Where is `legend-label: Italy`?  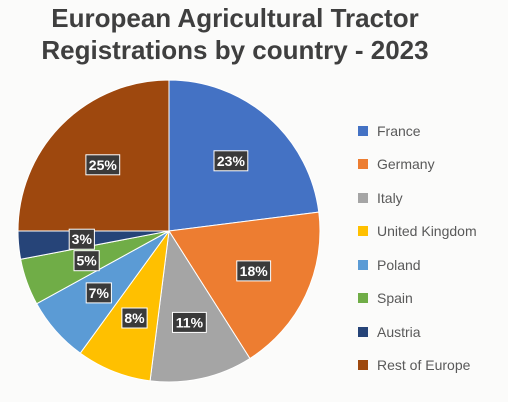 legend-label: Italy is located at coordinates (390, 197).